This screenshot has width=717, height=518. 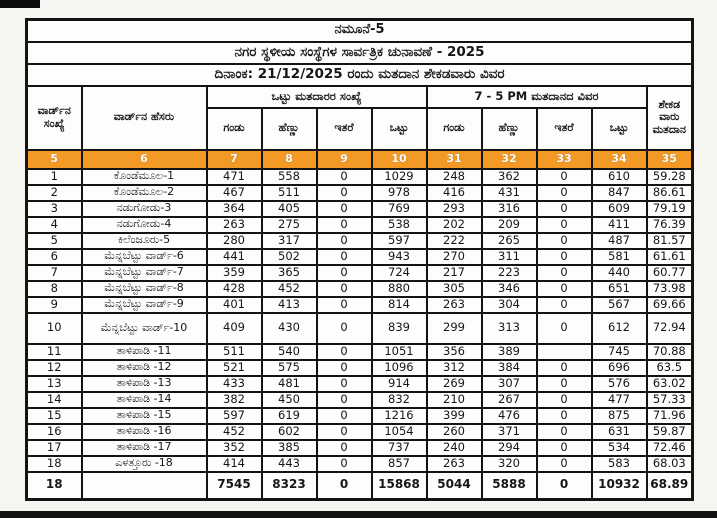 I want to click on data-cell: 316, so click(x=509, y=208).